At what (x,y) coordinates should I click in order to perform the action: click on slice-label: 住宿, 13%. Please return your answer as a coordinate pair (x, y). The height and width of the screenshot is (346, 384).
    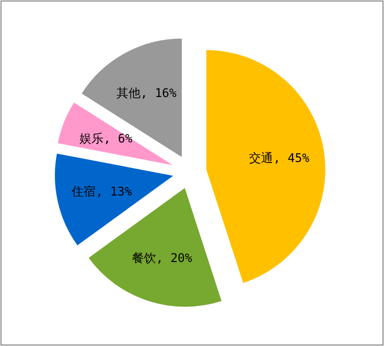
    Looking at the image, I should click on (101, 191).